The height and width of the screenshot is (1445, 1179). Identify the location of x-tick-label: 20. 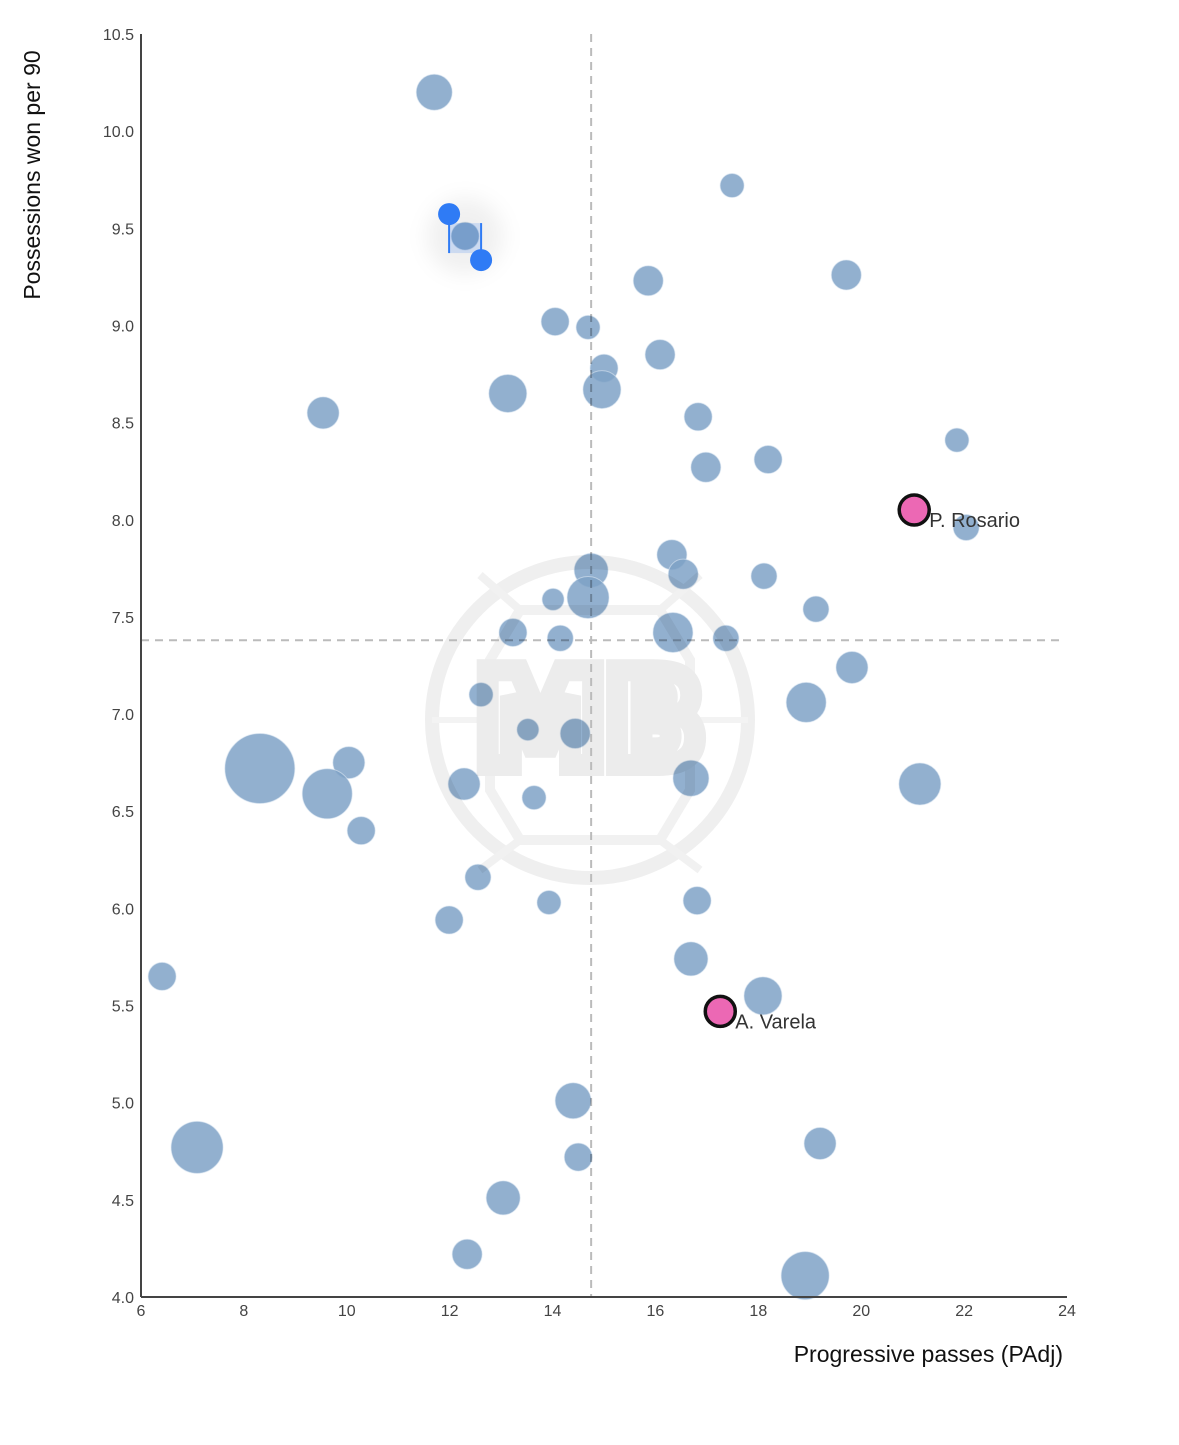
(861, 1311).